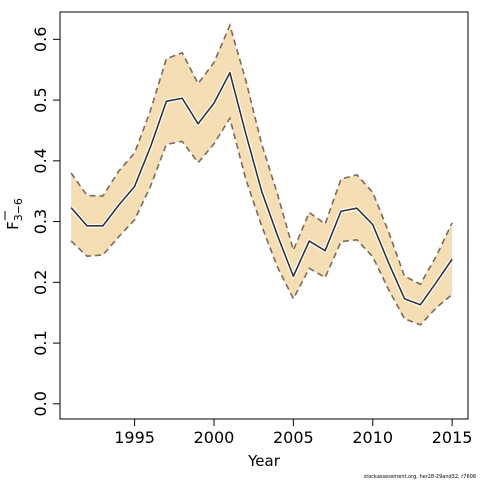 The width and height of the screenshot is (480, 480). I want to click on y-axis-title-text: F3−6, so click(14, 214).